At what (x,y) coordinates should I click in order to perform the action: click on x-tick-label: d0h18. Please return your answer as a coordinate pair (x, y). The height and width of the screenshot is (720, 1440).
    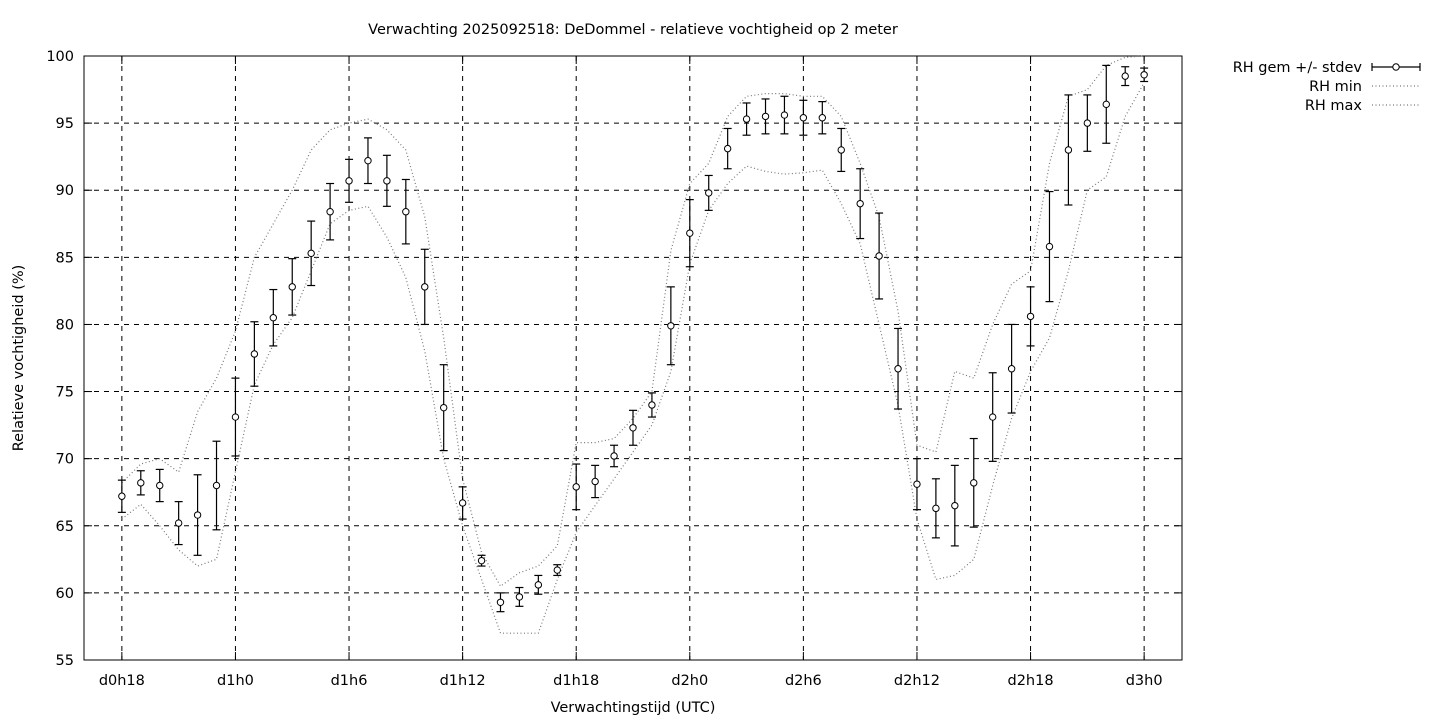
    Looking at the image, I should click on (122, 681).